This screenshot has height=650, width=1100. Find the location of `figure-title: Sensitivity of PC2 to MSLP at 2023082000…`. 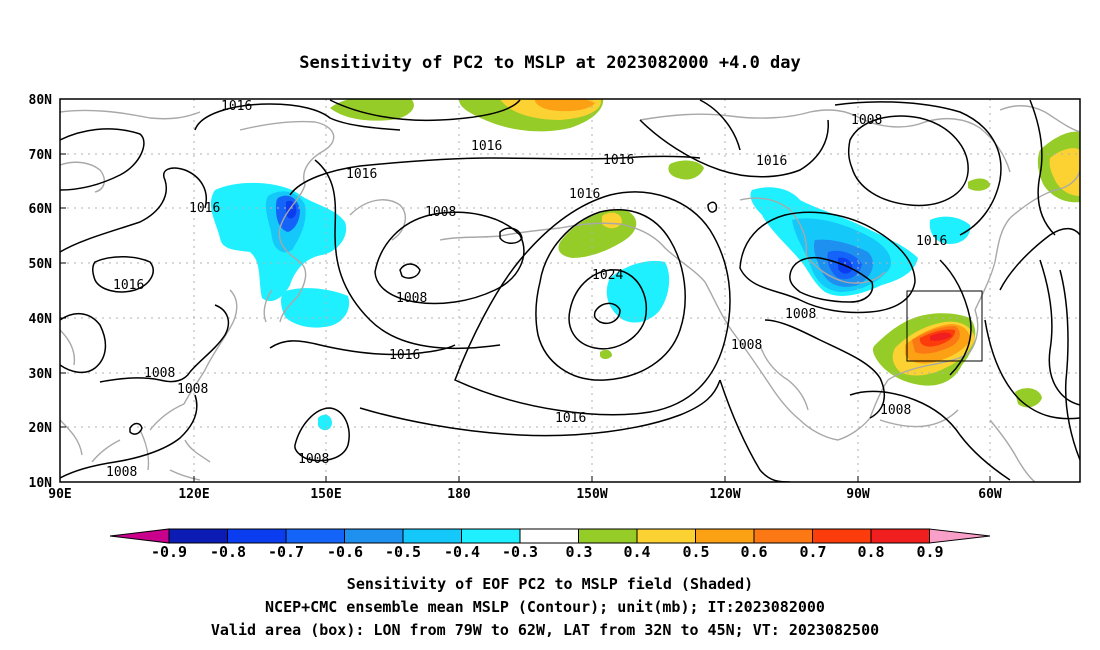

figure-title: Sensitivity of PC2 to MSLP at 2023082000… is located at coordinates (550, 63).